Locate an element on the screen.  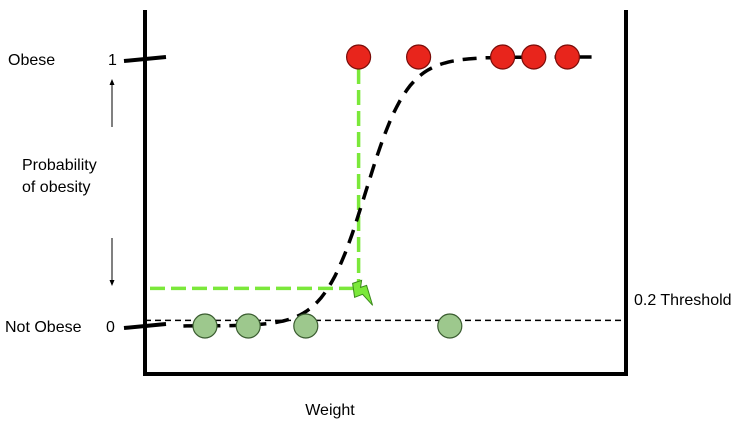
x-axis-label: Weight is located at coordinates (330, 410).